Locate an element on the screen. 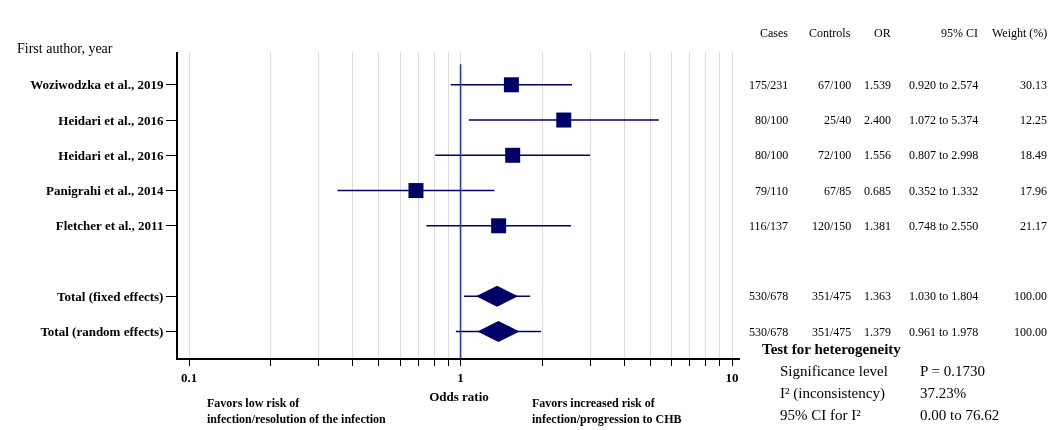 Image resolution: width=1053 pixels, height=430 pixels. x-tick-label: 10 is located at coordinates (732, 377).